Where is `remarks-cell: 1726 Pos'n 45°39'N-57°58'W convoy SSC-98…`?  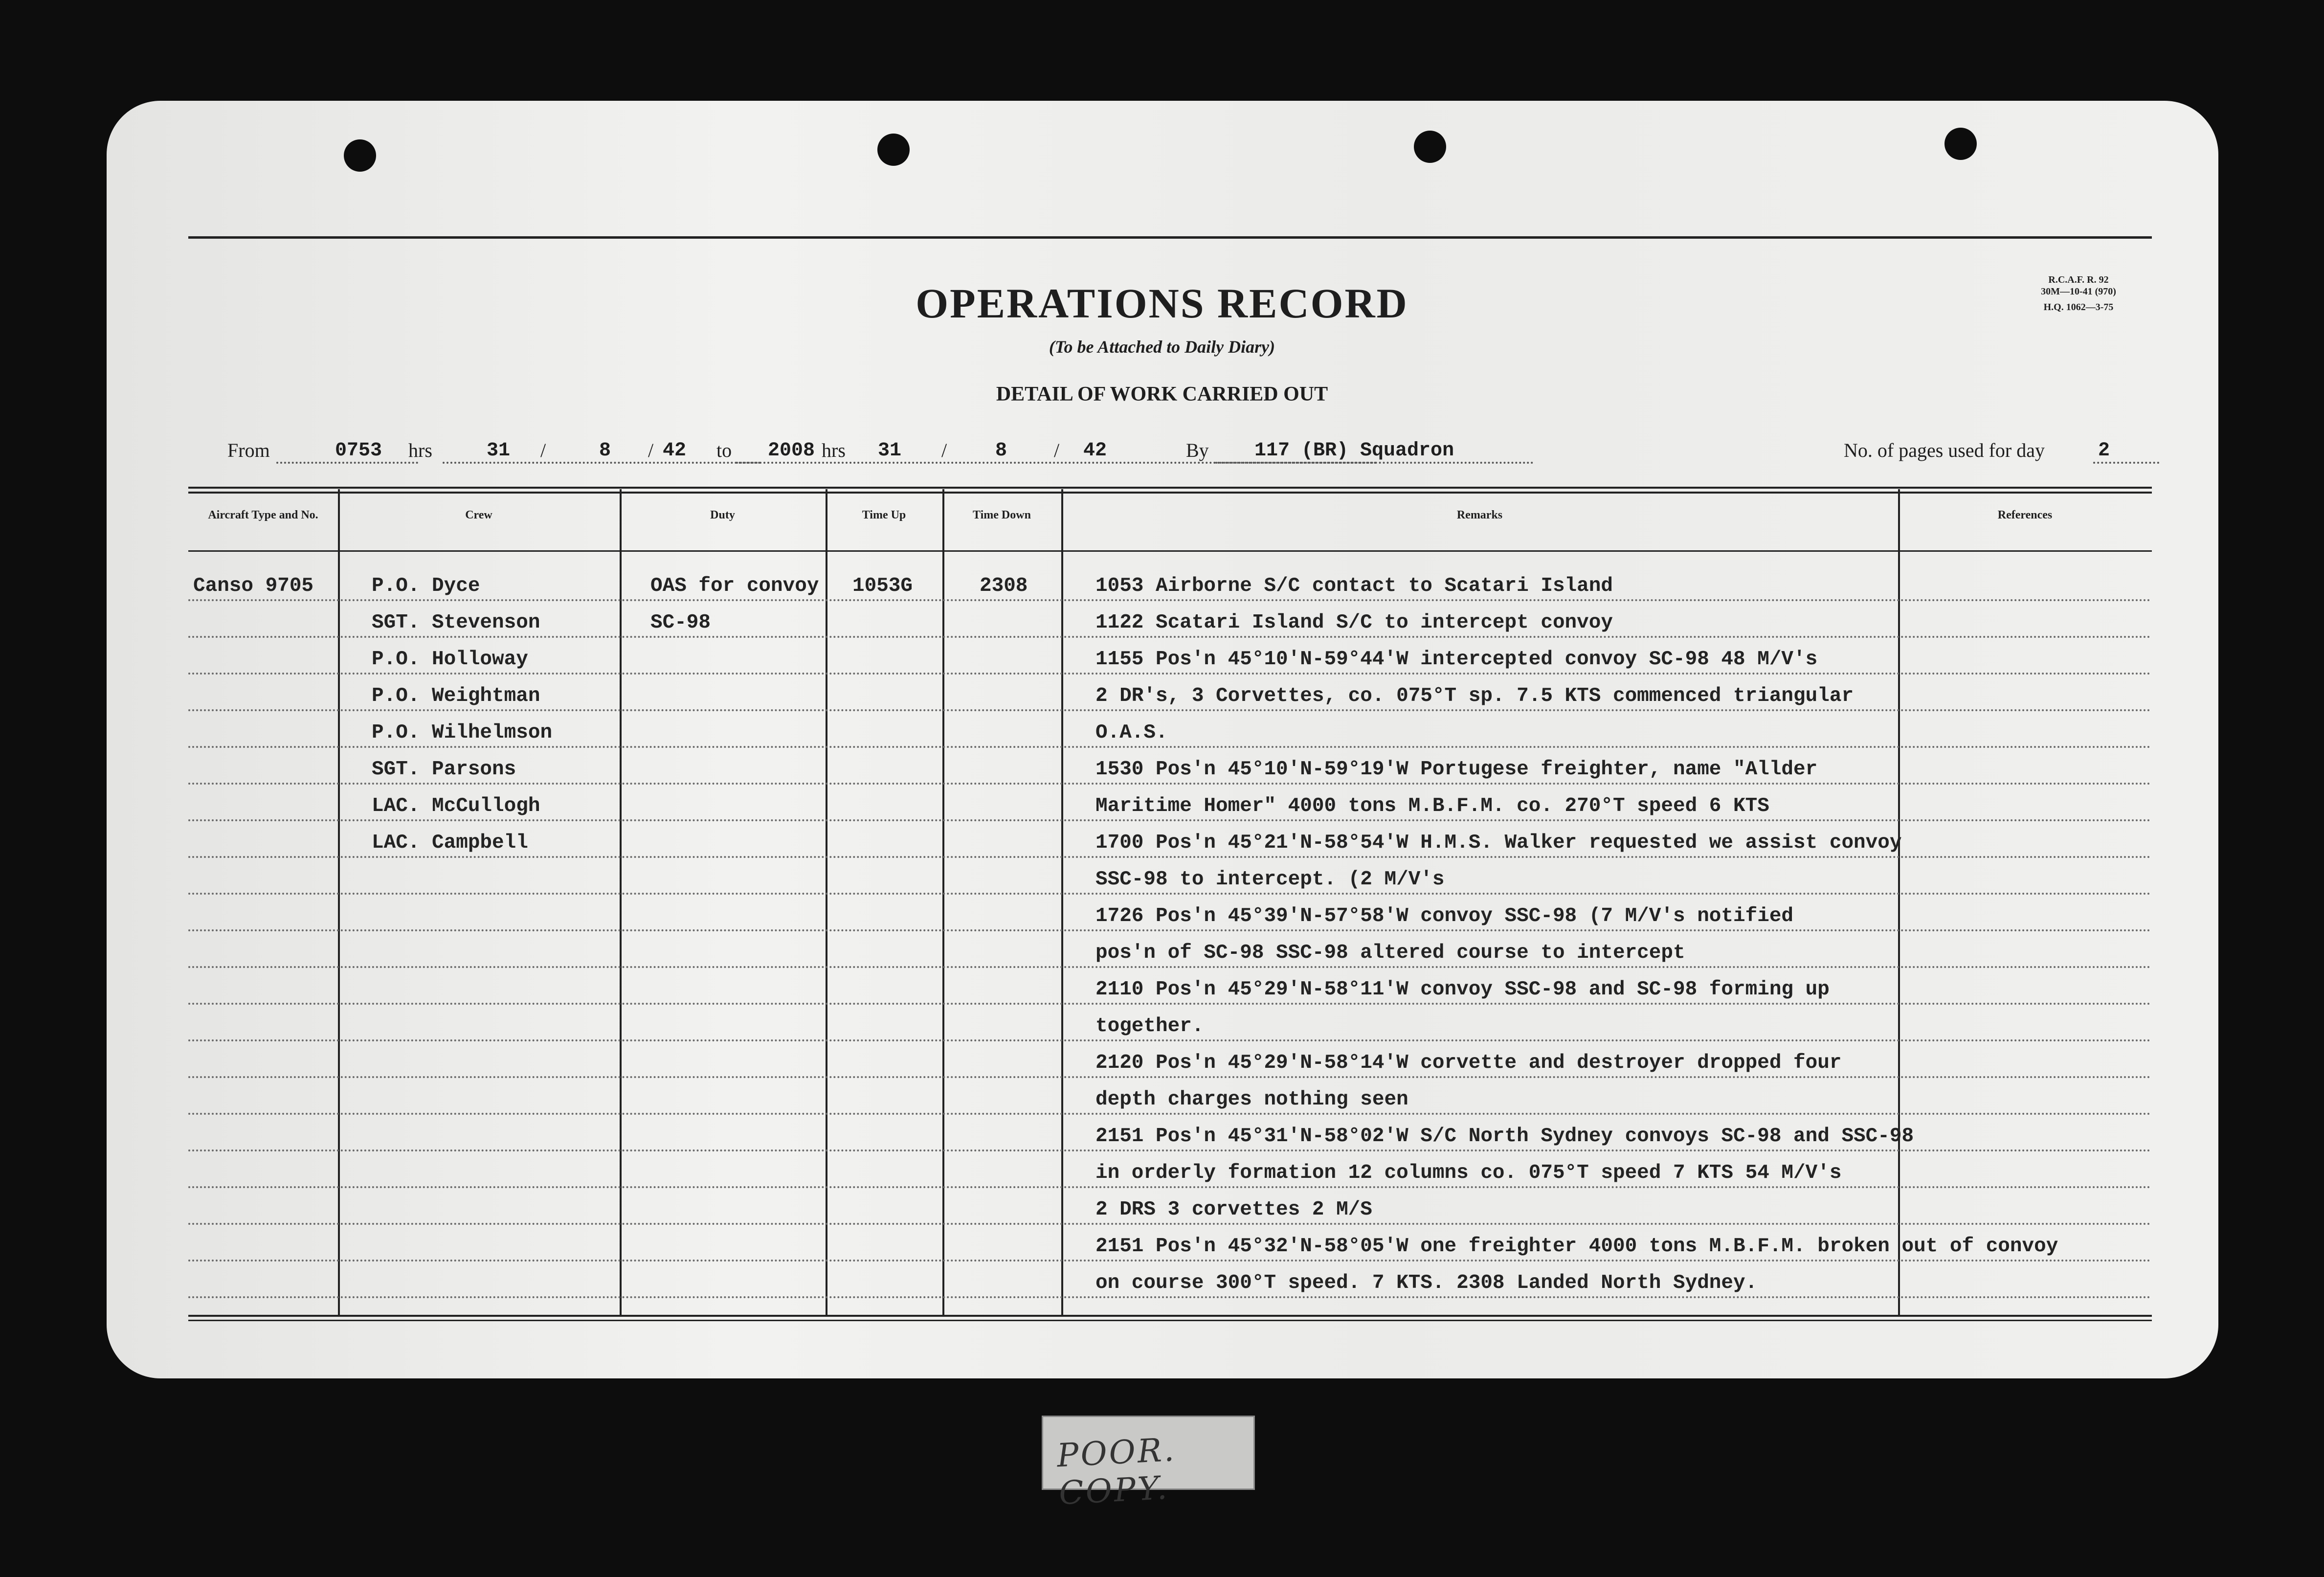 remarks-cell: 1726 Pos'n 45°39'N-57°58'W convoy SSC-98… is located at coordinates (1444, 916).